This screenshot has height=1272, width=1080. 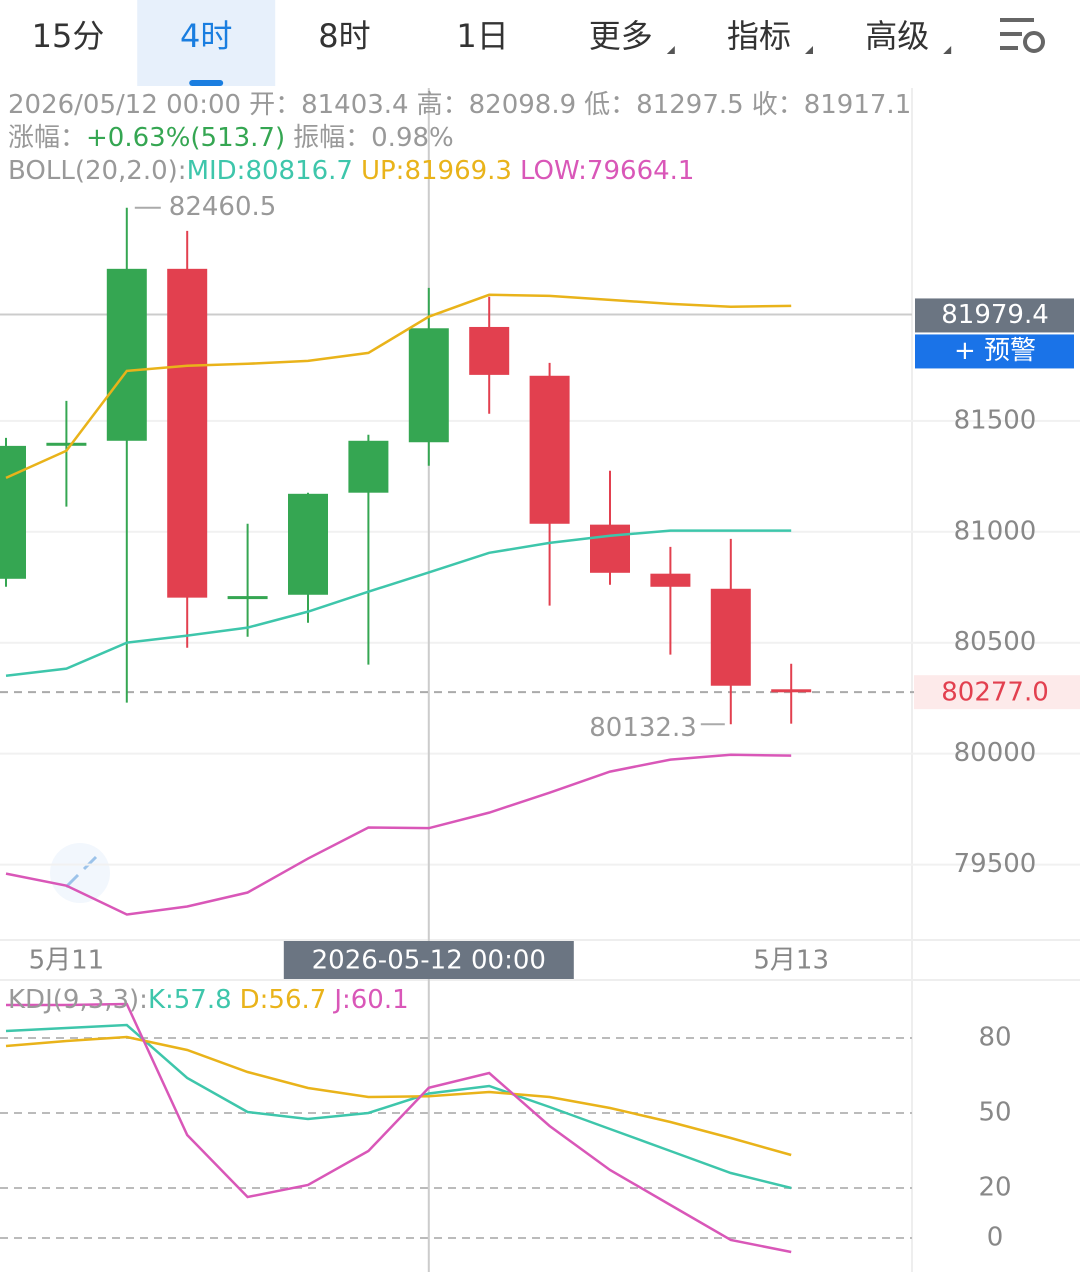 I want to click on y-tick-label: 0, so click(x=995, y=1238).